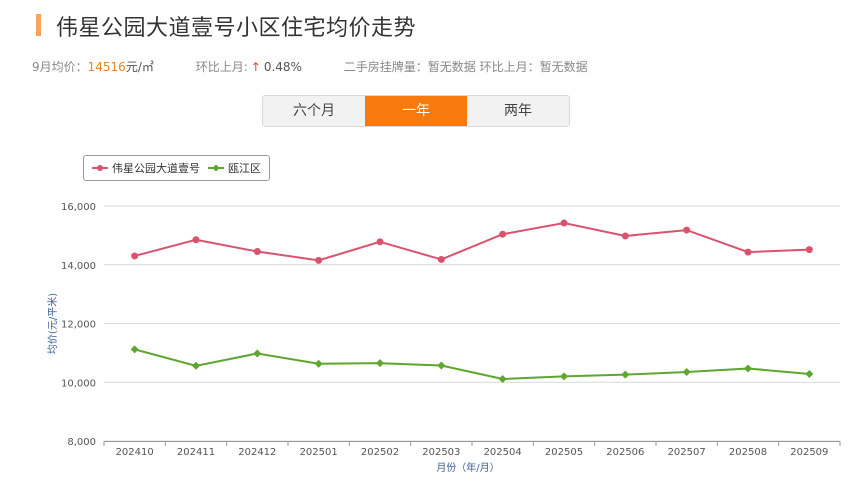  Describe the element at coordinates (563, 67) in the screenshot. I see `second-hand-mom-value: 暂无数据` at that location.